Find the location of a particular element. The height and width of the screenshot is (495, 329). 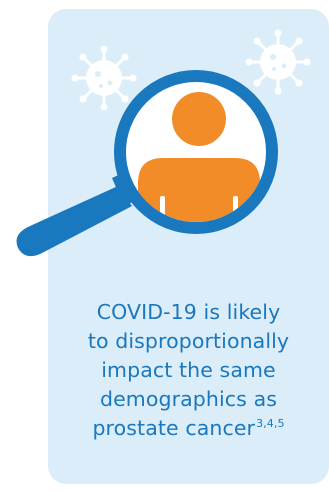

caption-line: to disproportionally is located at coordinates (188, 341).